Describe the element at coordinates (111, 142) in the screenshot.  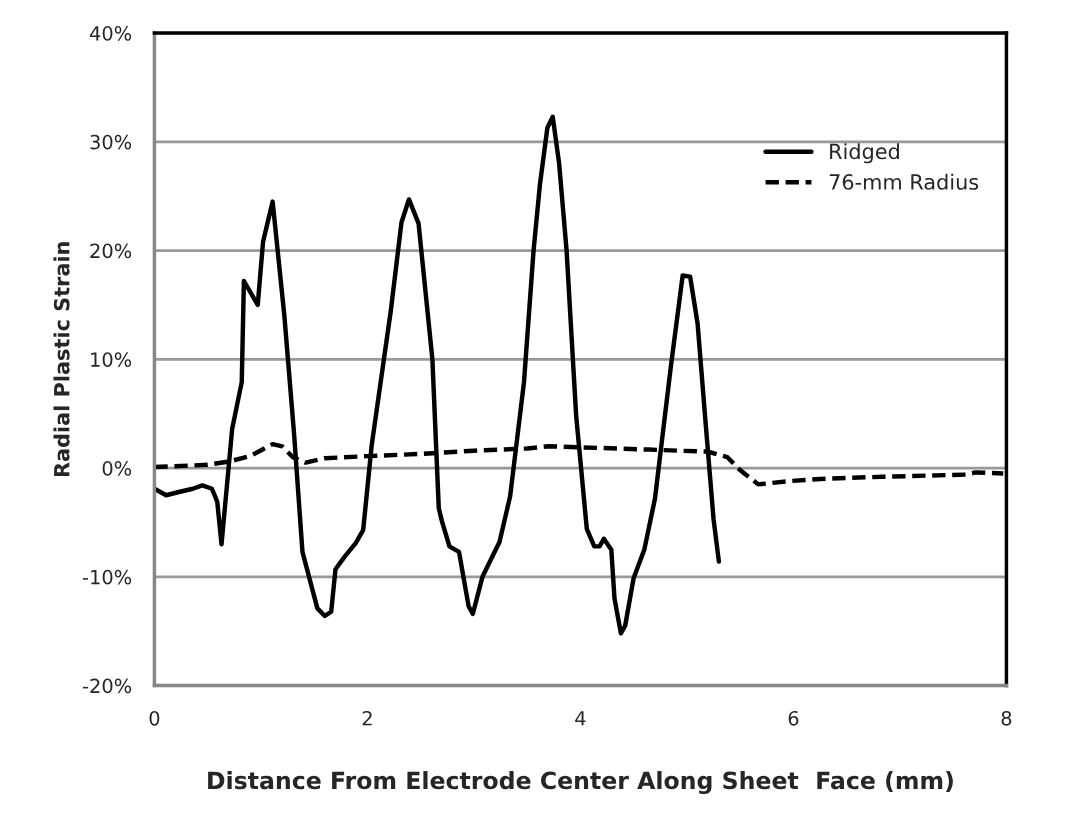
I see `y-tick-label: 30%` at that location.